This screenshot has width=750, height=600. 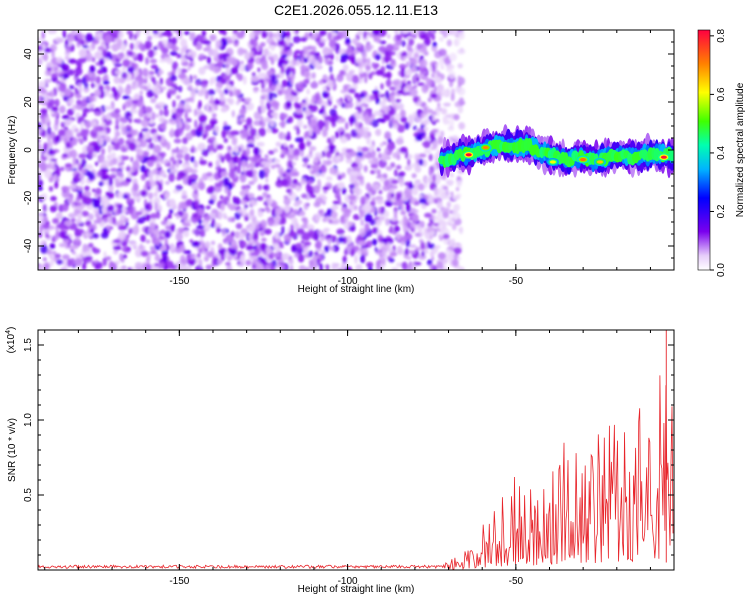 What do you see at coordinates (28, 345) in the screenshot?
I see `y-tick-label: 1.5` at bounding box center [28, 345].